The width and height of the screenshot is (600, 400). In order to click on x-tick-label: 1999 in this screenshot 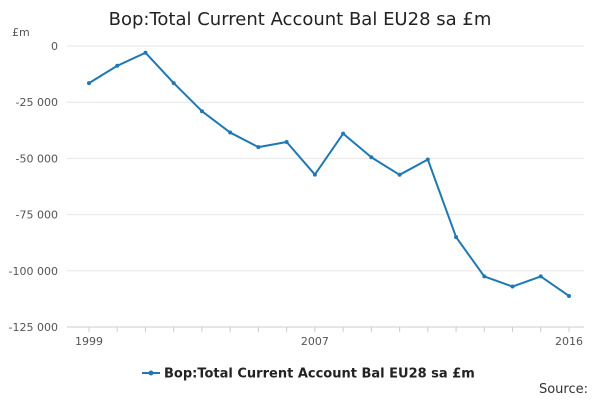, I will do `click(89, 341)`.